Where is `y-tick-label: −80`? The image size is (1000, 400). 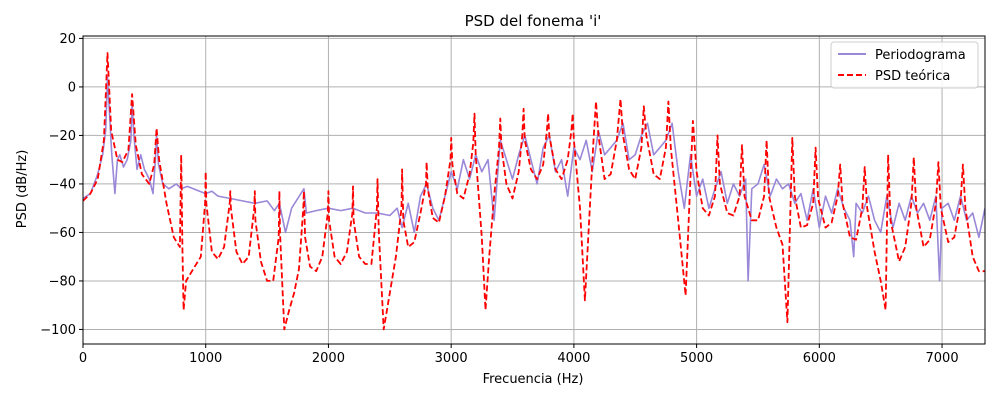 y-tick-label: −80 is located at coordinates (62, 281).